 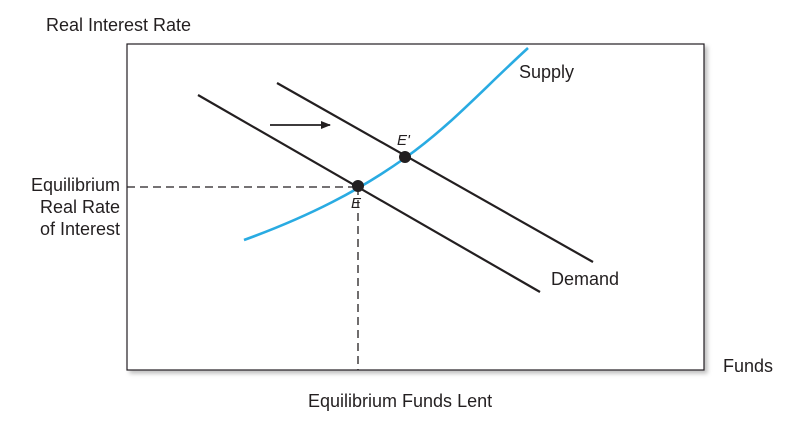 I want to click on equilibrium-point-original, so click(x=358, y=186).